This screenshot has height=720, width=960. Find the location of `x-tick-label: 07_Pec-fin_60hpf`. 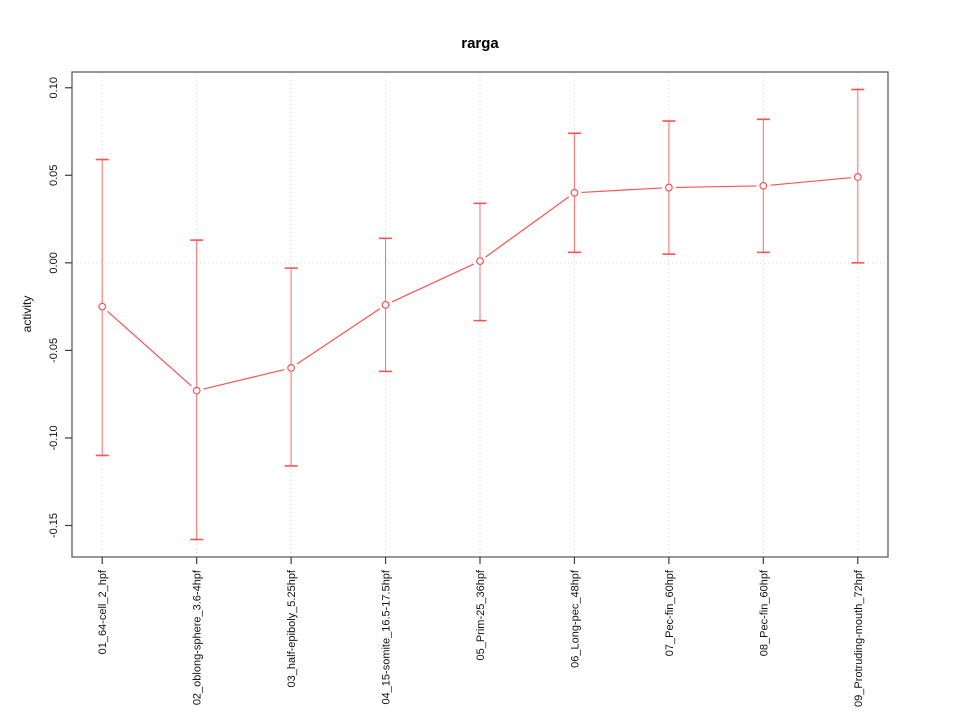

x-tick-label: 07_Pec-fin_60hpf is located at coordinates (670, 612).